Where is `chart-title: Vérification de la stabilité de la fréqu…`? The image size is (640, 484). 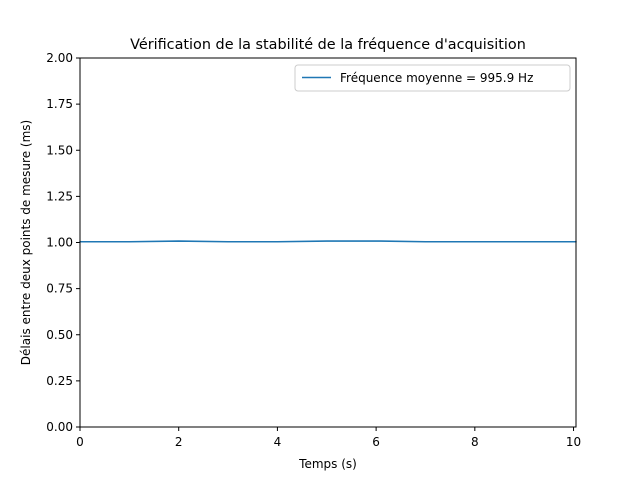 chart-title: Vérification de la stabilité de la fréqu… is located at coordinates (328, 45).